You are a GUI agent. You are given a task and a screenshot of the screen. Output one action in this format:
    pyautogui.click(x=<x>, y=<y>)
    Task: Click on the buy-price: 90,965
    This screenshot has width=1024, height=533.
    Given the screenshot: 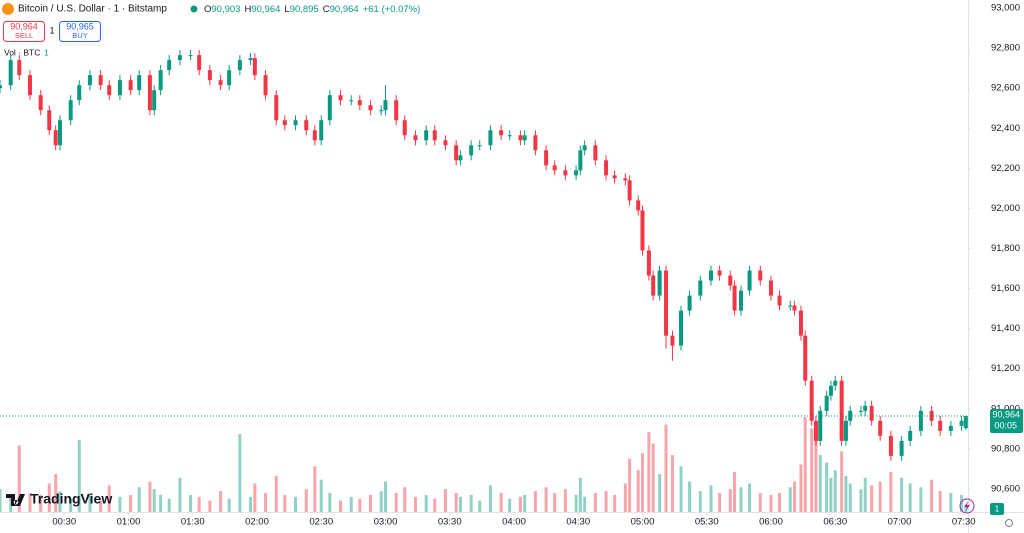 What is the action you would take?
    pyautogui.click(x=80, y=26)
    